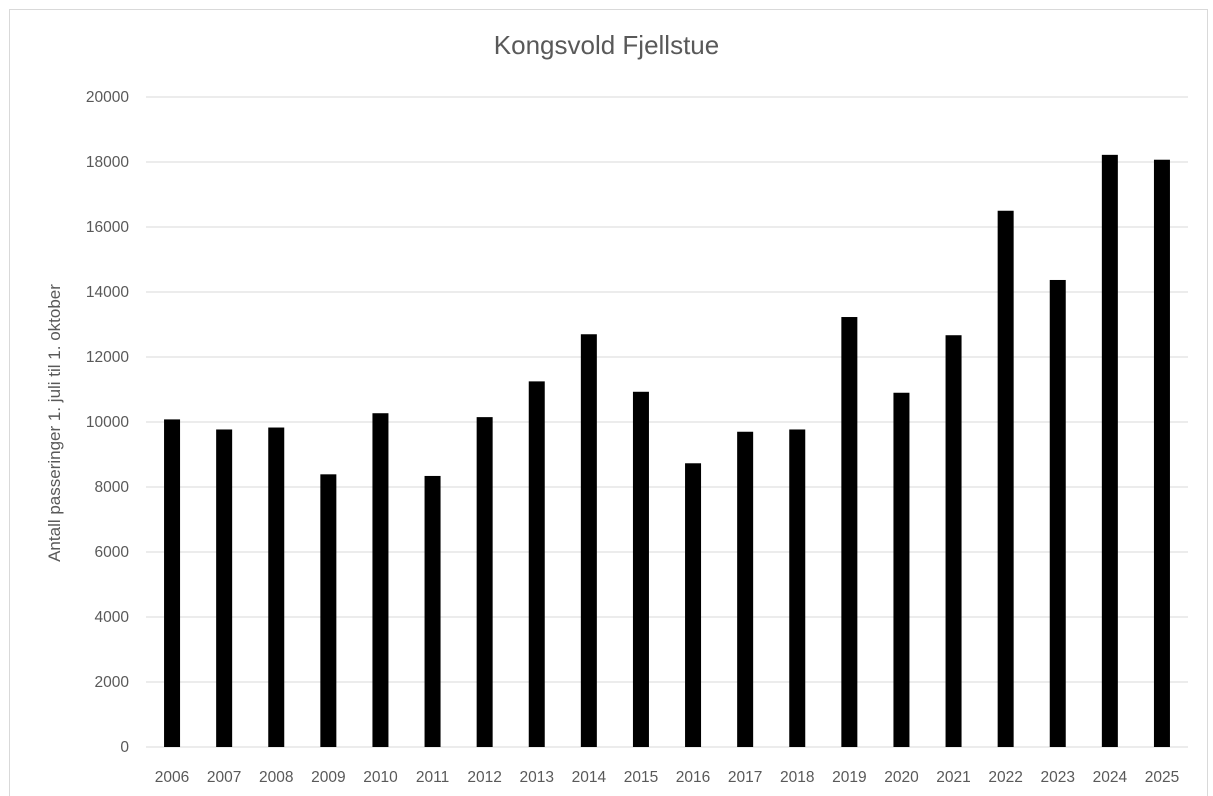  I want to click on x-tick-label: 2009, so click(328, 777).